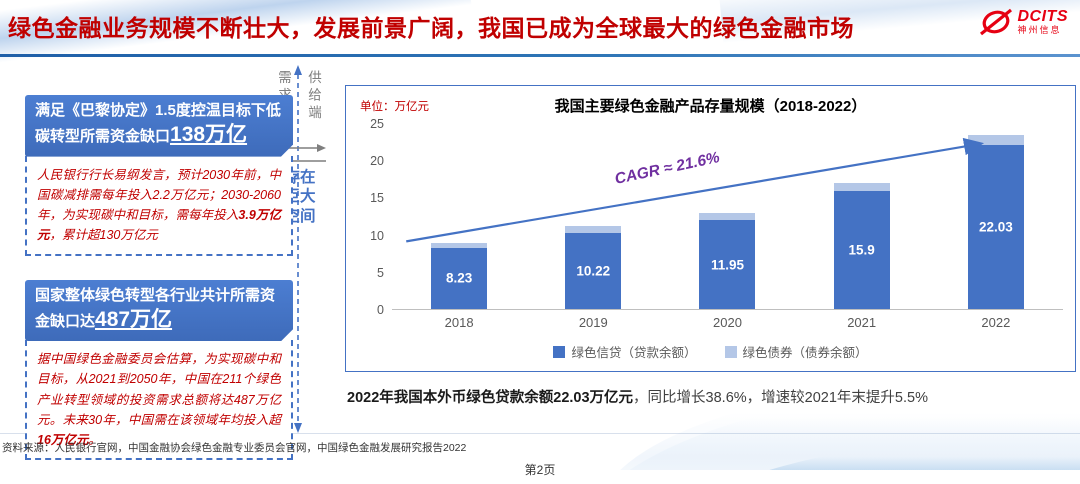 The width and height of the screenshot is (1080, 484). I want to click on dcits-swirl-icon, so click(995, 22).